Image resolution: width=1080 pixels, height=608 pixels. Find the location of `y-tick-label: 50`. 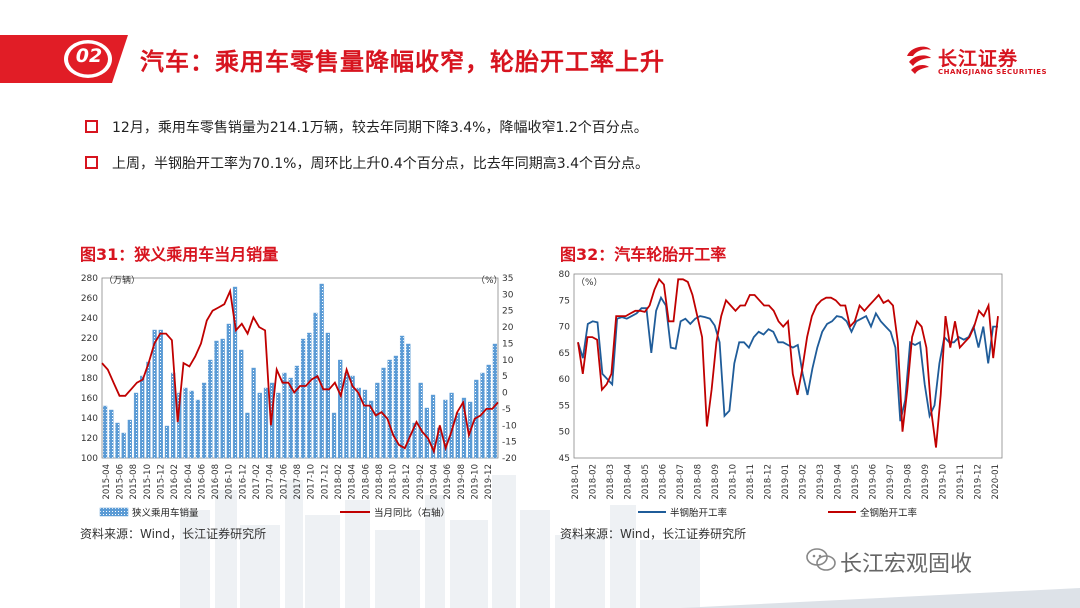

y-tick-label: 50 is located at coordinates (565, 433).